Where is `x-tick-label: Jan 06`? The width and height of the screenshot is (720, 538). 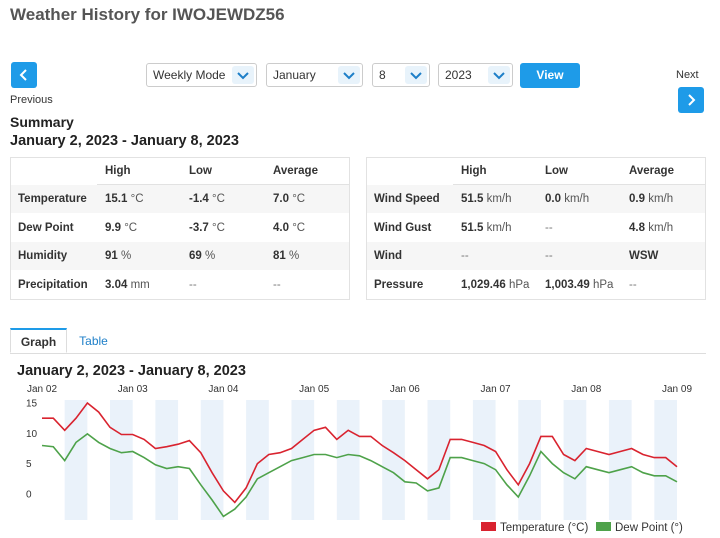
x-tick-label: Jan 06 is located at coordinates (405, 389).